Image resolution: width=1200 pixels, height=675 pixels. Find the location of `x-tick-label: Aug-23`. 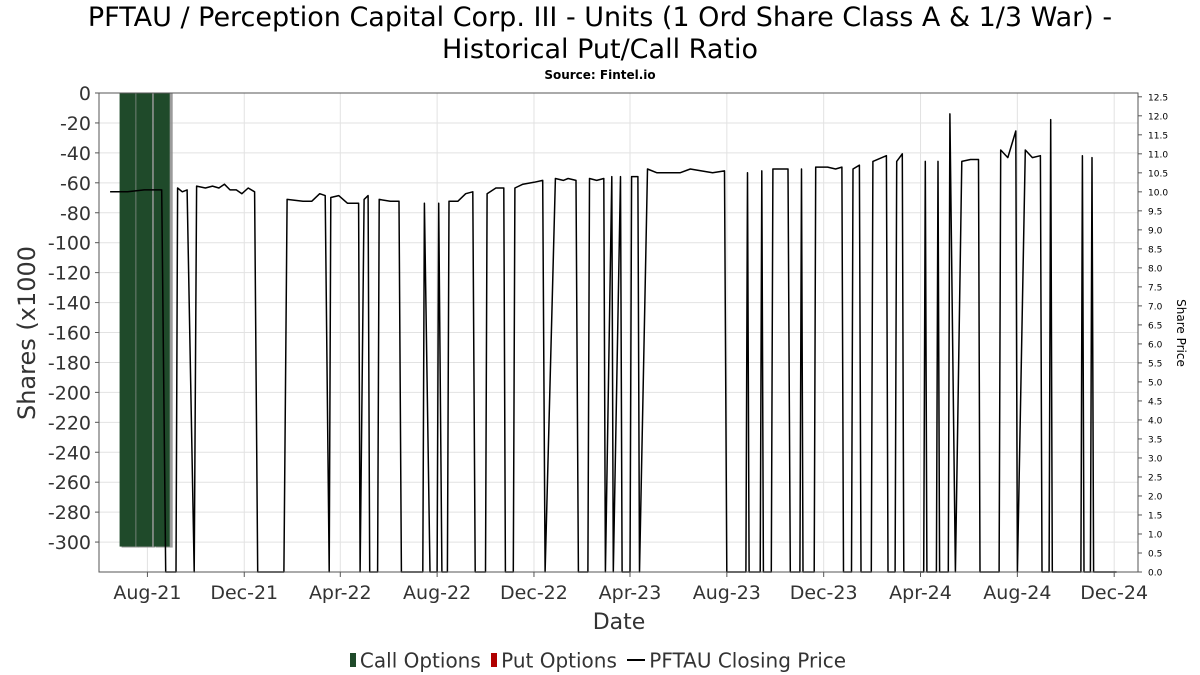

x-tick-label: Aug-23 is located at coordinates (727, 593).